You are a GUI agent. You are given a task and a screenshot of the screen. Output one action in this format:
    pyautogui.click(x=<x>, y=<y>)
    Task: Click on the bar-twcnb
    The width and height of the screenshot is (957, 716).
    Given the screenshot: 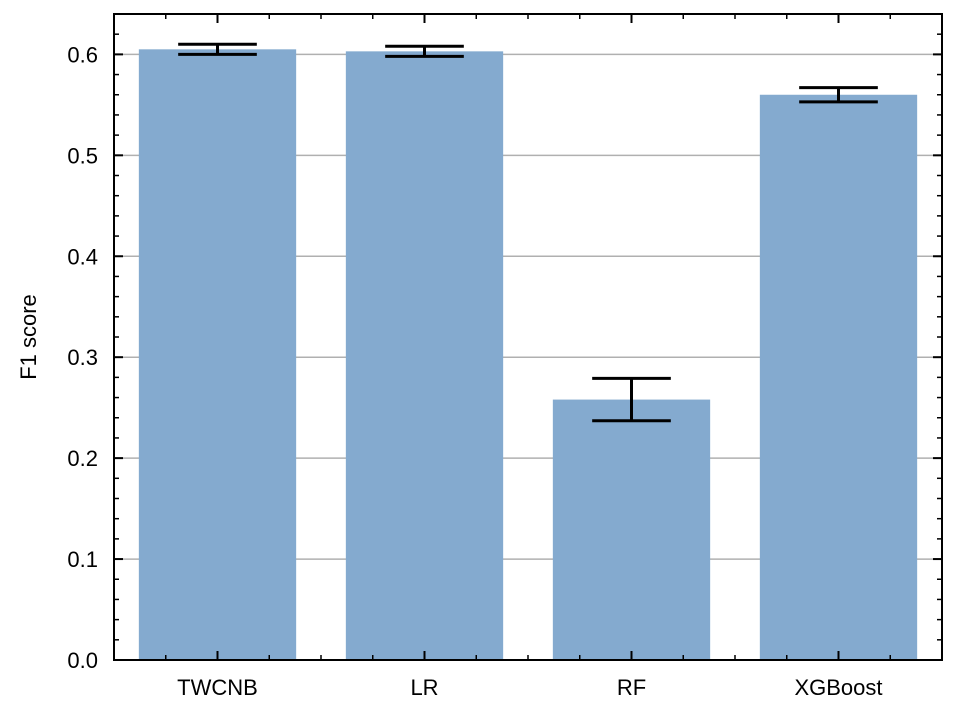 What is the action you would take?
    pyautogui.click(x=217, y=354)
    